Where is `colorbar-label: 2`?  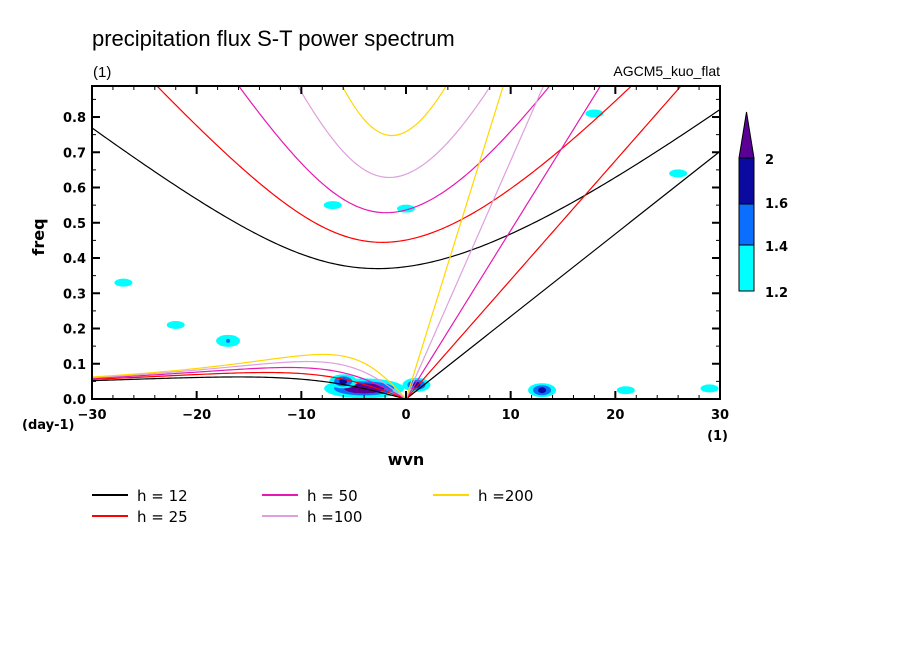
colorbar-label: 2 is located at coordinates (769, 160).